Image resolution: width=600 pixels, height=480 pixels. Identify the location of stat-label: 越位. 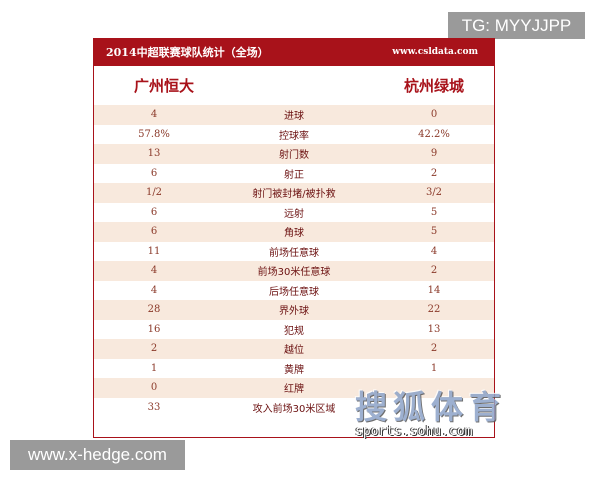
(294, 351).